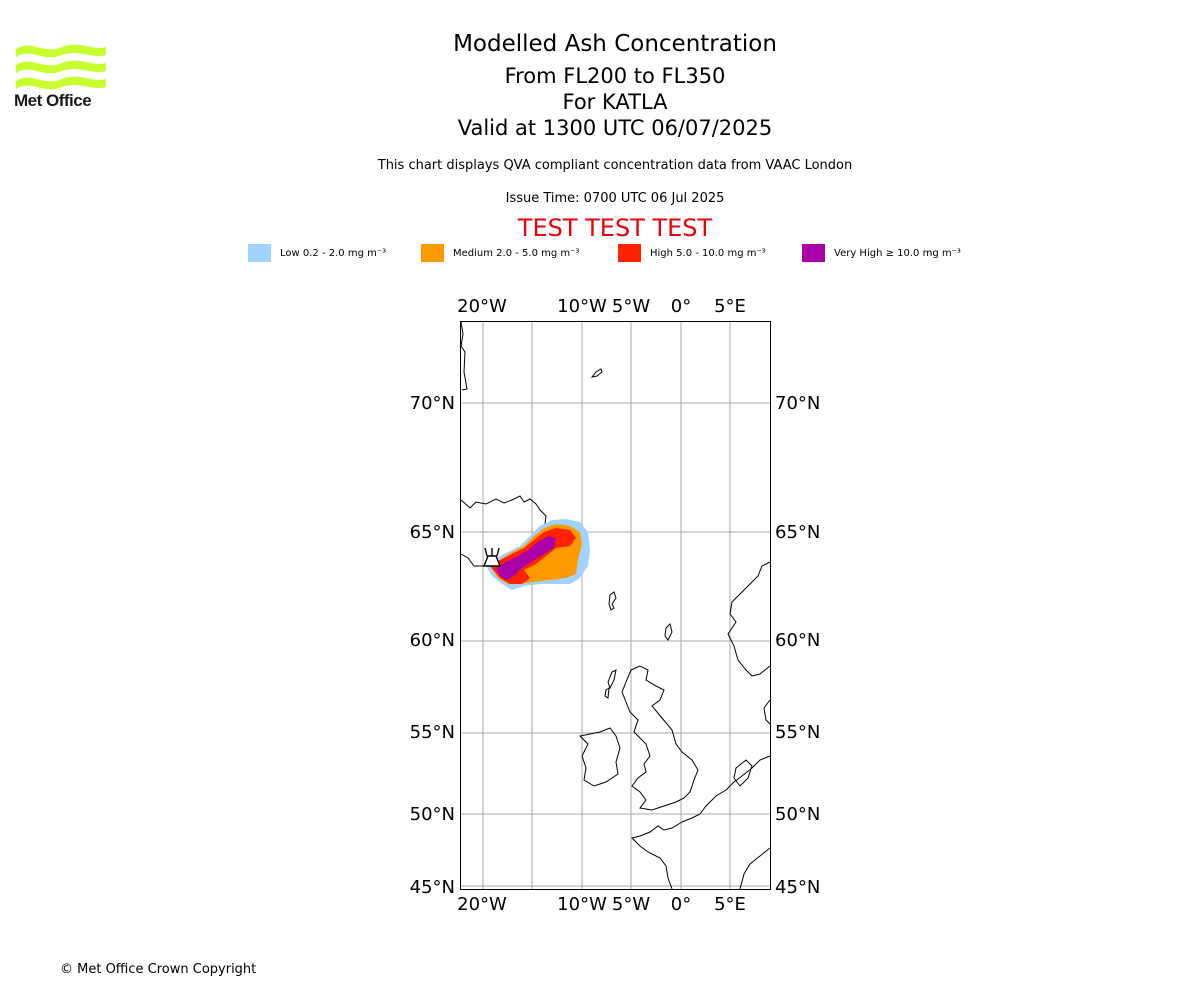  I want to click on test-banner: TEST TEST TEST, so click(615, 228).